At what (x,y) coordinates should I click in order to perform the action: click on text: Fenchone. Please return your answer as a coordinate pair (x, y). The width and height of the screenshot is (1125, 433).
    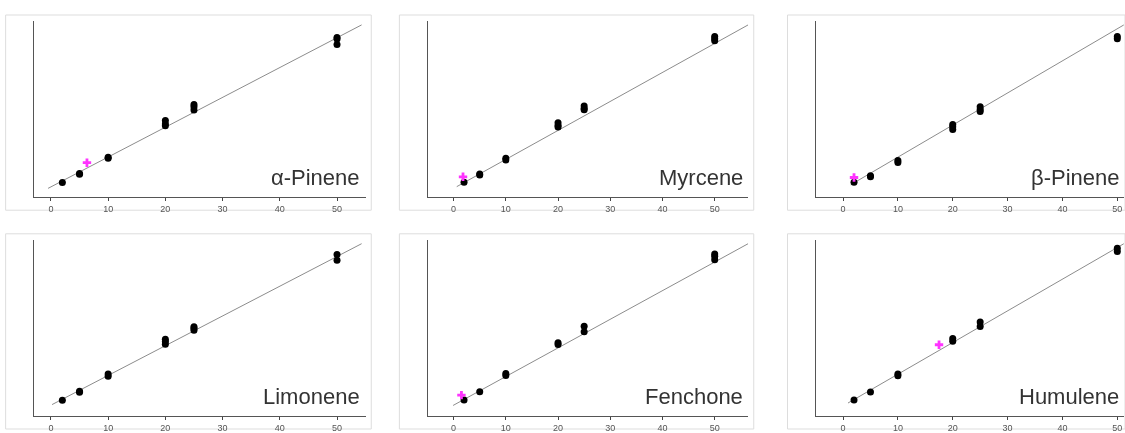
    Looking at the image, I should click on (694, 396).